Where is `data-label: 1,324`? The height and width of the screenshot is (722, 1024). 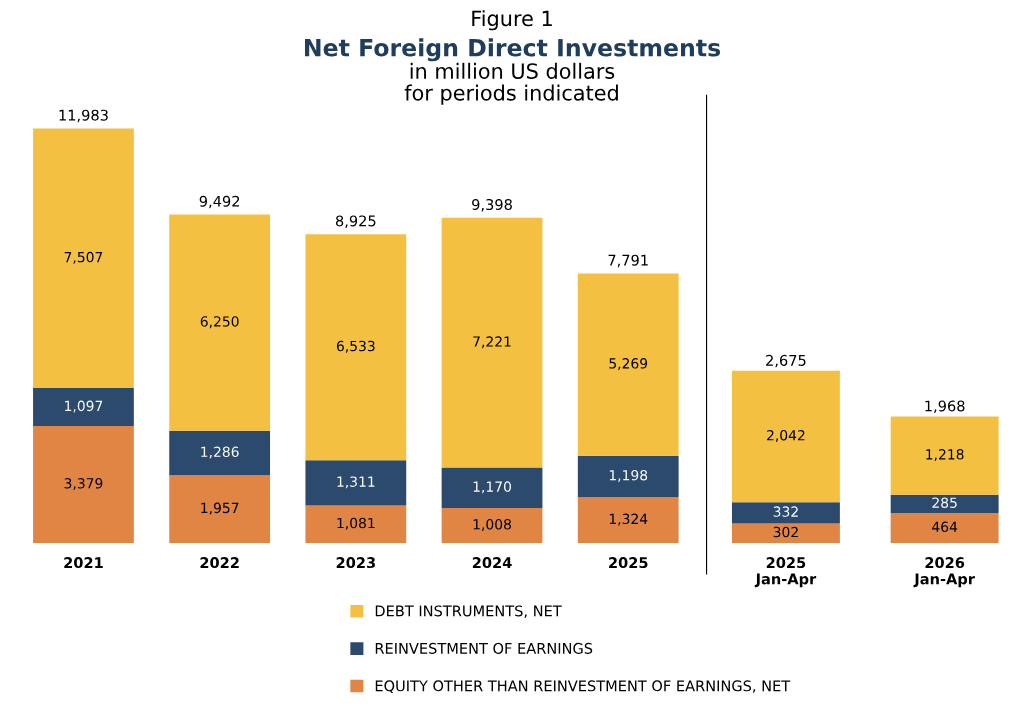
data-label: 1,324 is located at coordinates (628, 519).